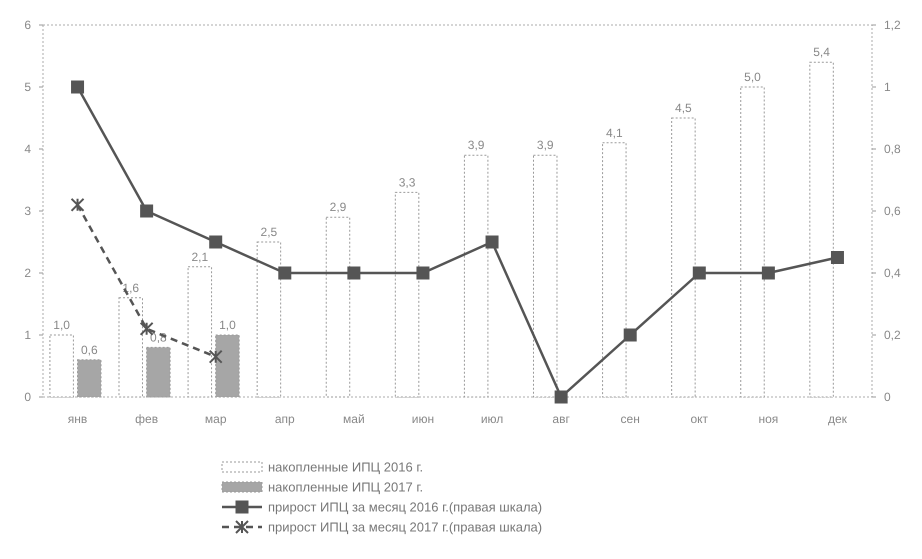 The height and width of the screenshot is (559, 922). Describe the element at coordinates (338, 207) in the screenshot. I see `data-label: 2,9` at that location.